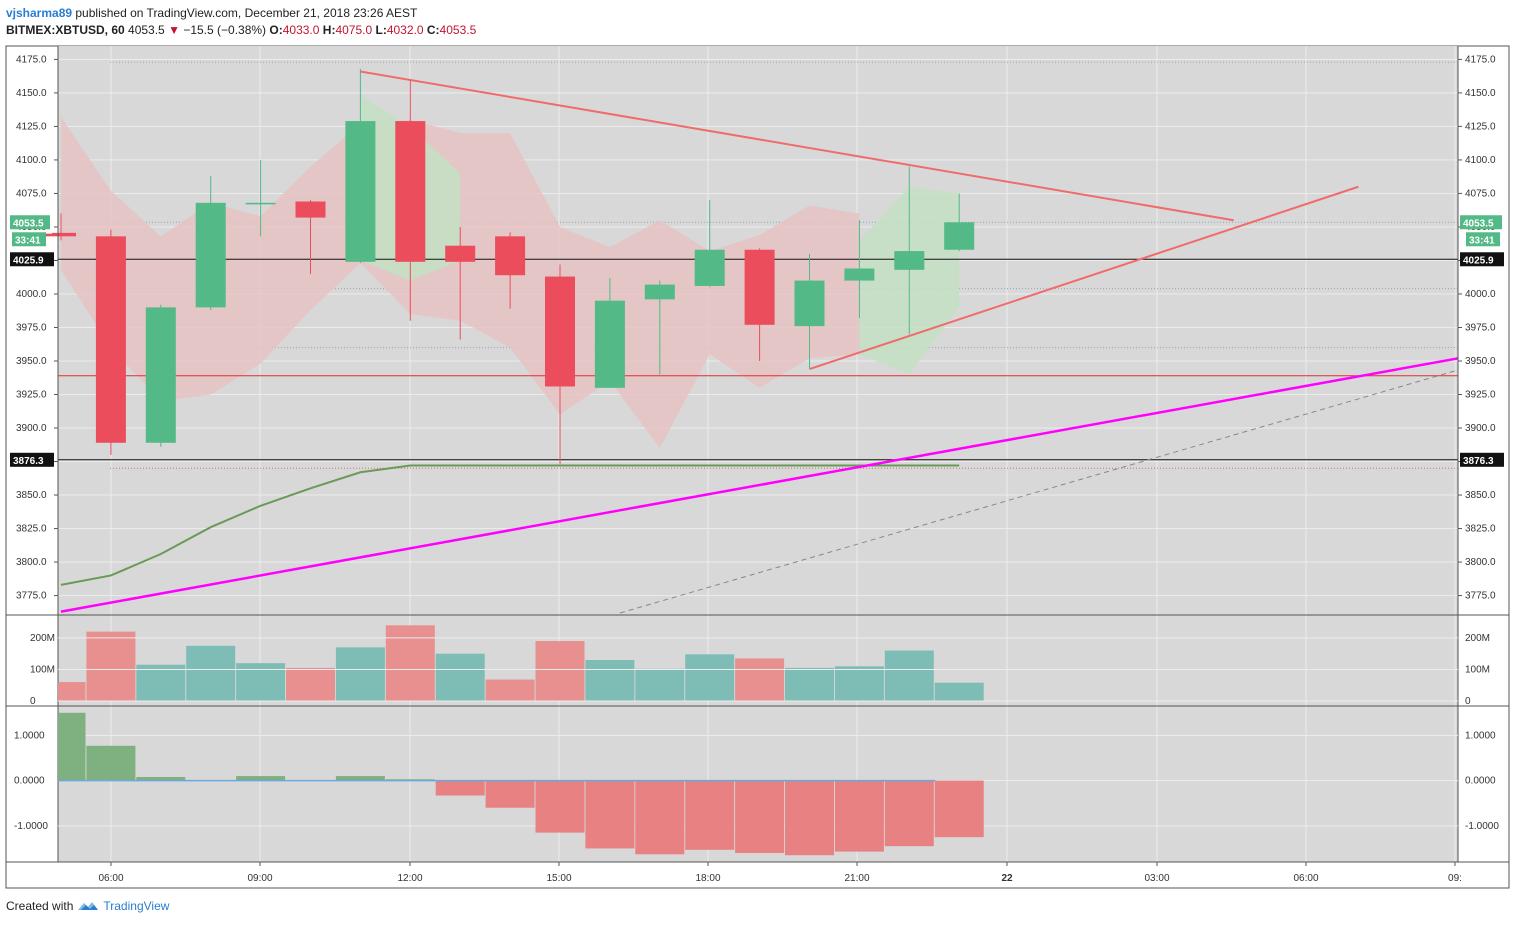  I want to click on price-axis-tick-right: 4075.0, so click(1480, 193).